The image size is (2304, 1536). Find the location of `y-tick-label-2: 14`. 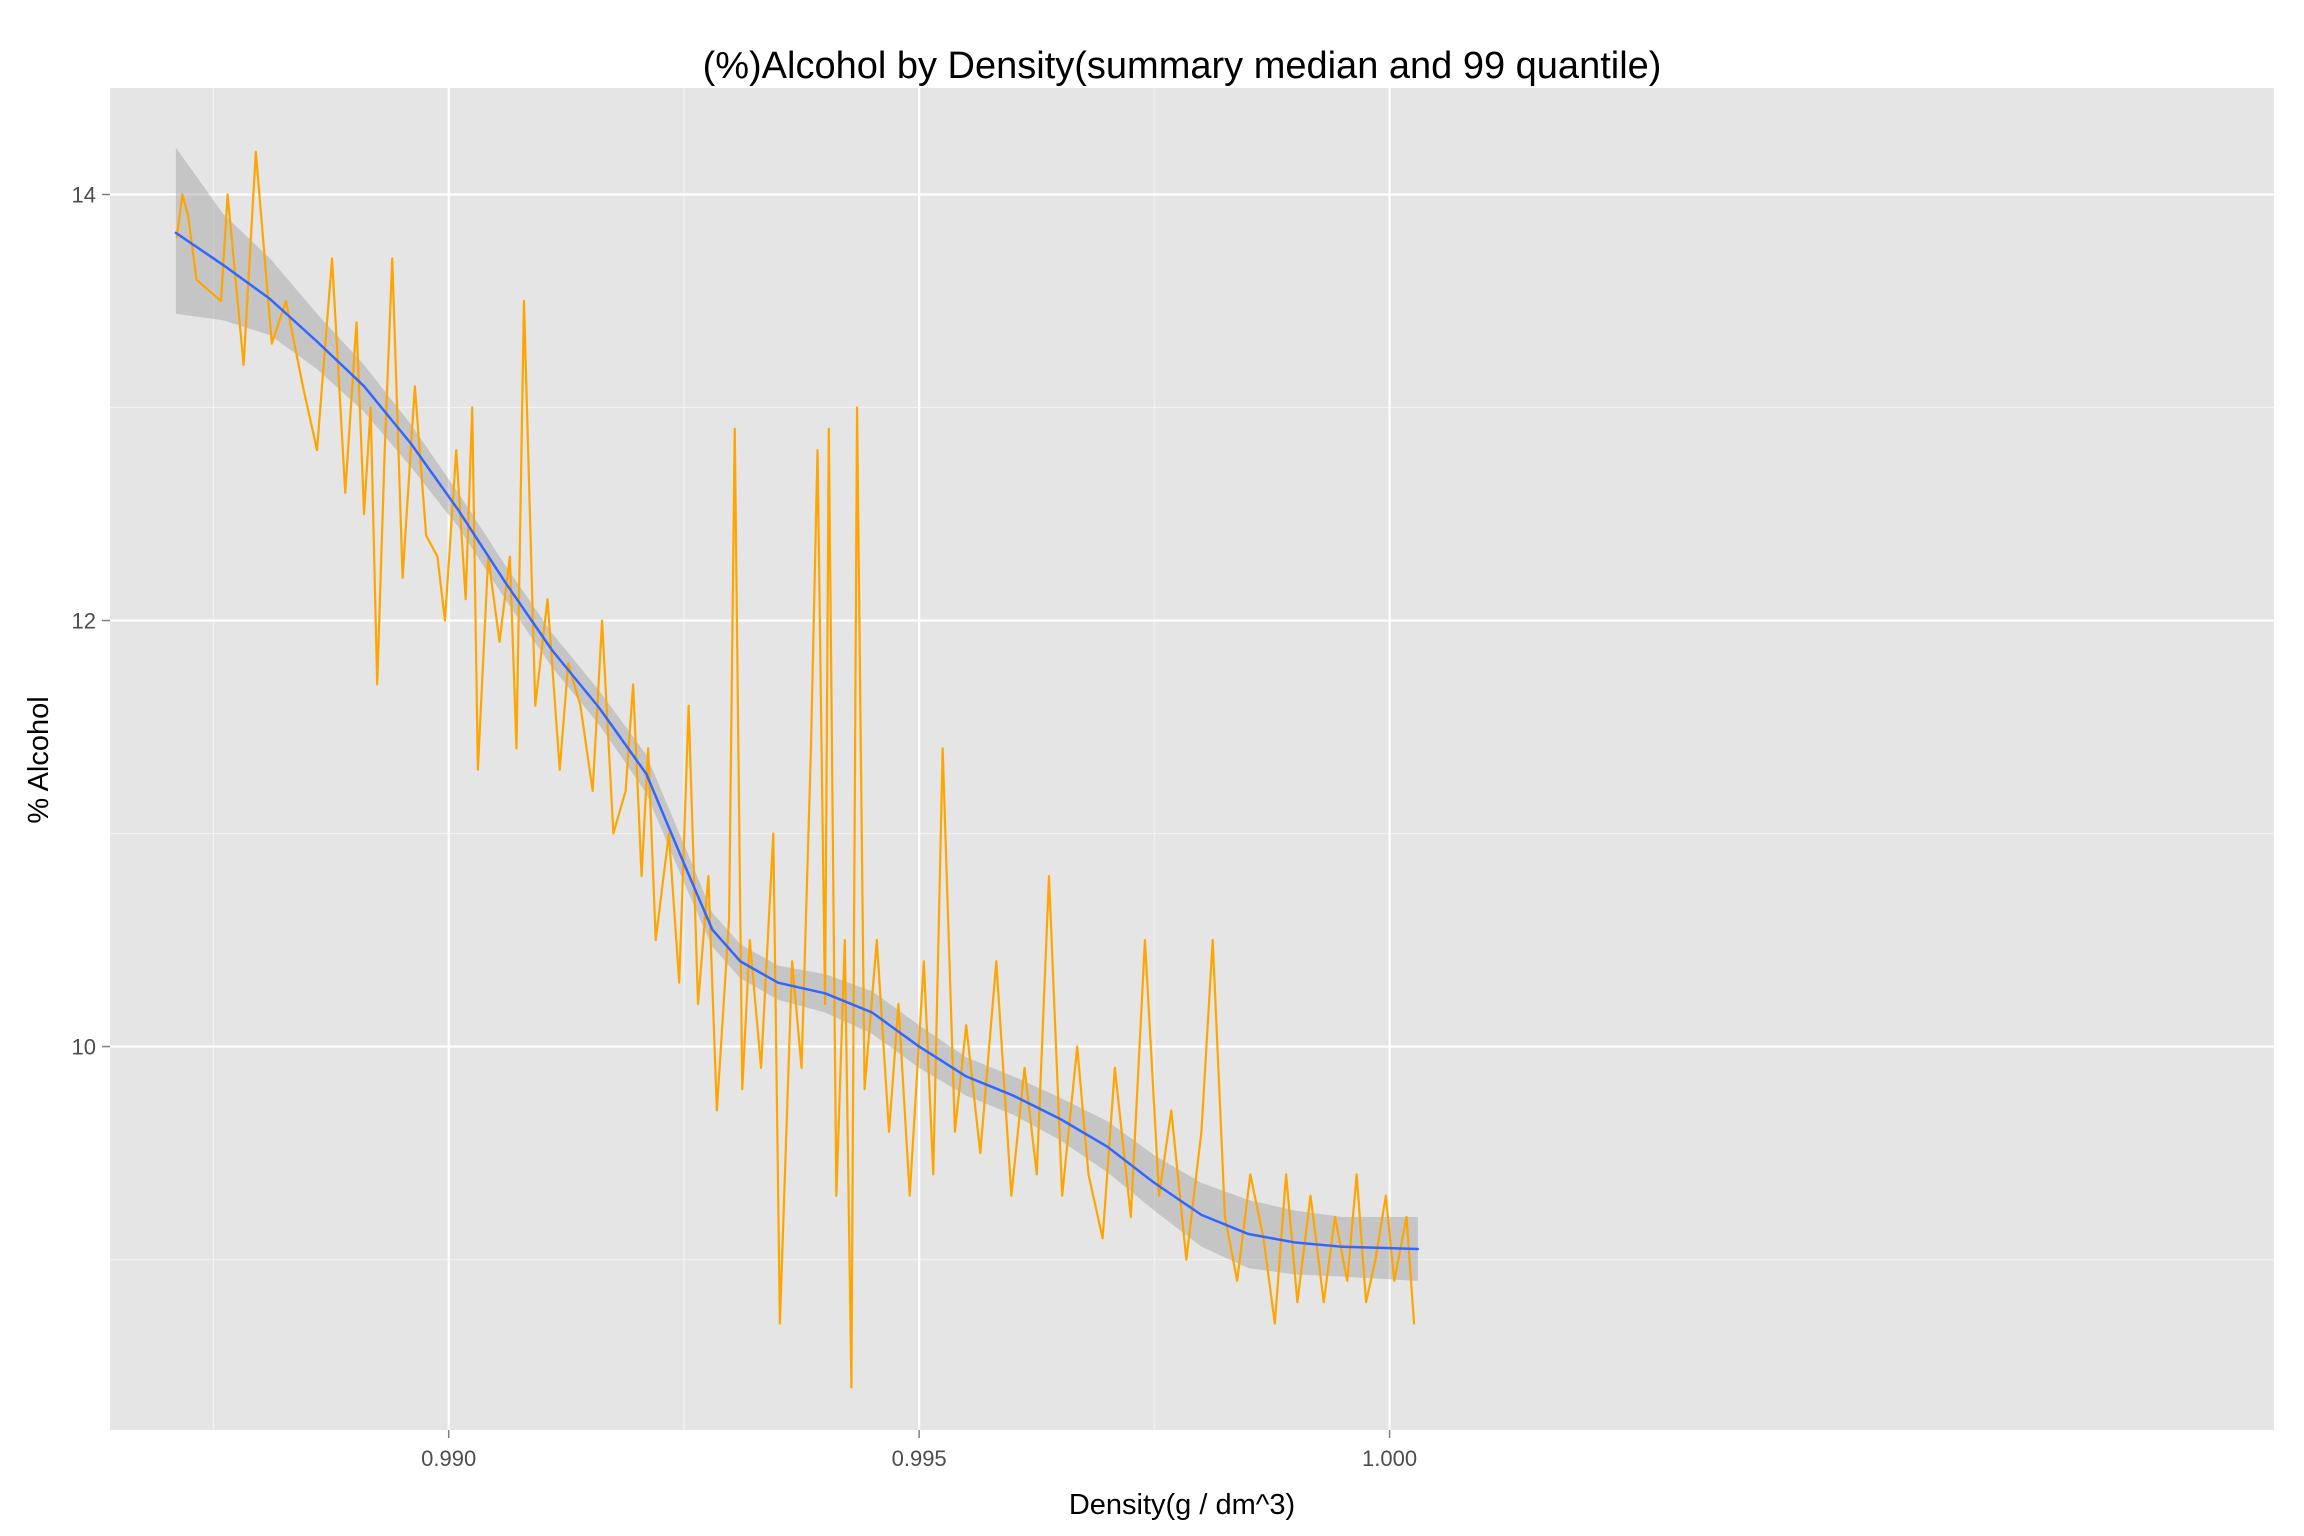

y-tick-label-2: 14 is located at coordinates (84, 195).